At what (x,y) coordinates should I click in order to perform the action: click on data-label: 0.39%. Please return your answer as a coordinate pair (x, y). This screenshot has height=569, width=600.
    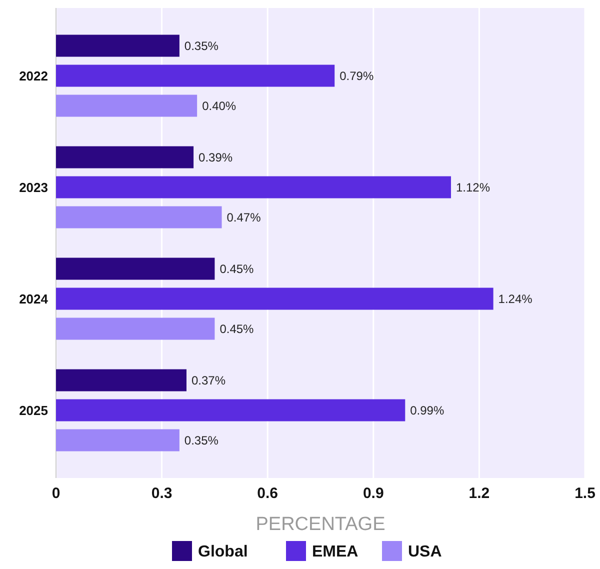
    Looking at the image, I should click on (215, 157).